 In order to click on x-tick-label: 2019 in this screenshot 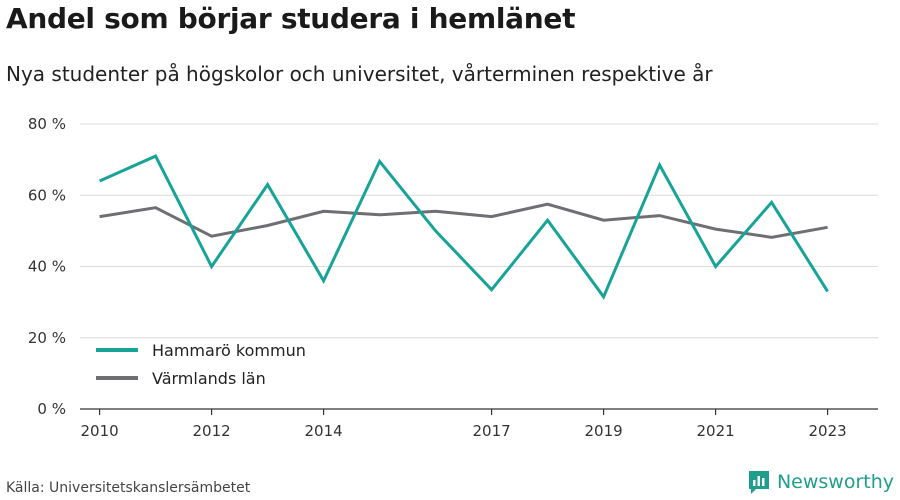, I will do `click(604, 431)`.